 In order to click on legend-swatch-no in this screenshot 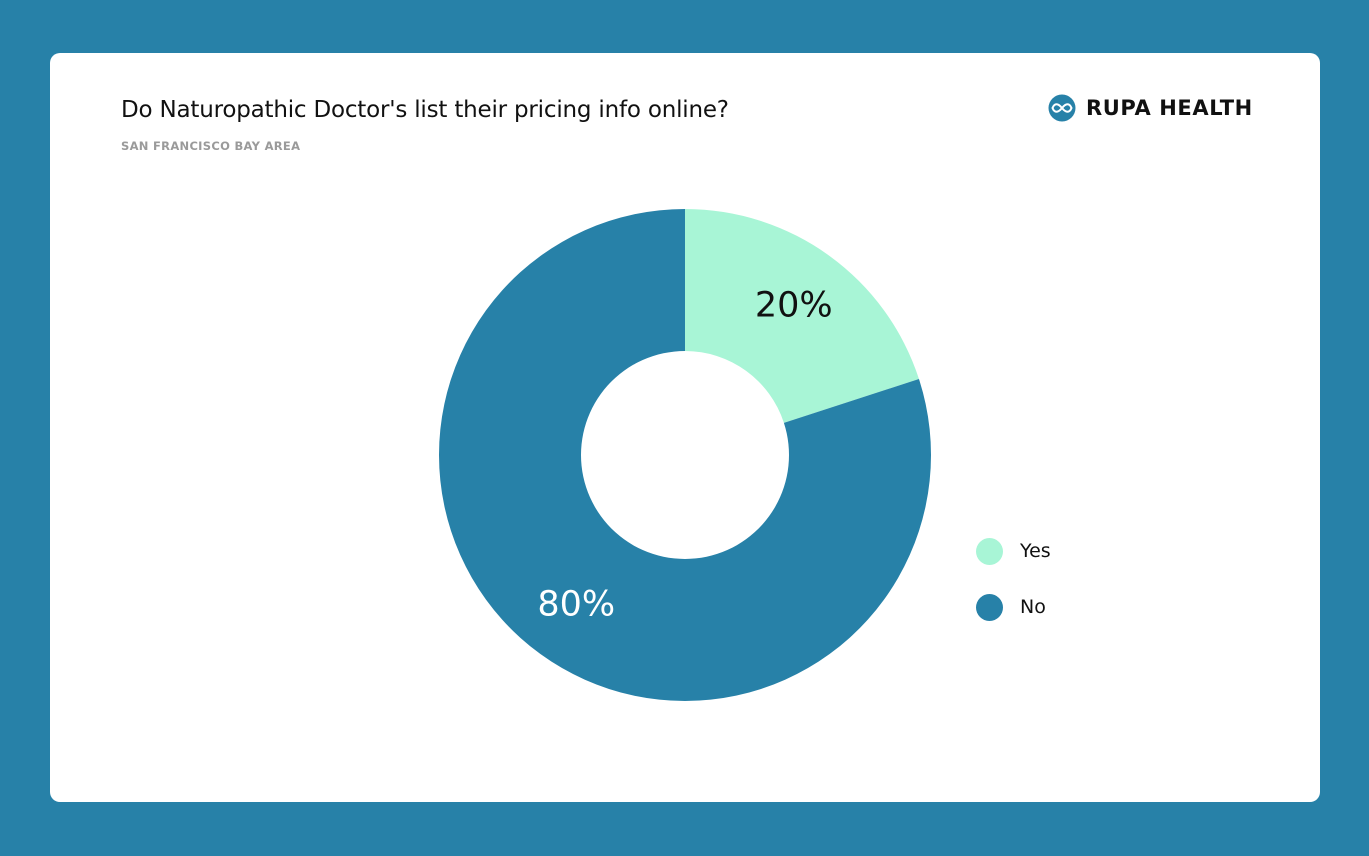, I will do `click(989, 607)`.